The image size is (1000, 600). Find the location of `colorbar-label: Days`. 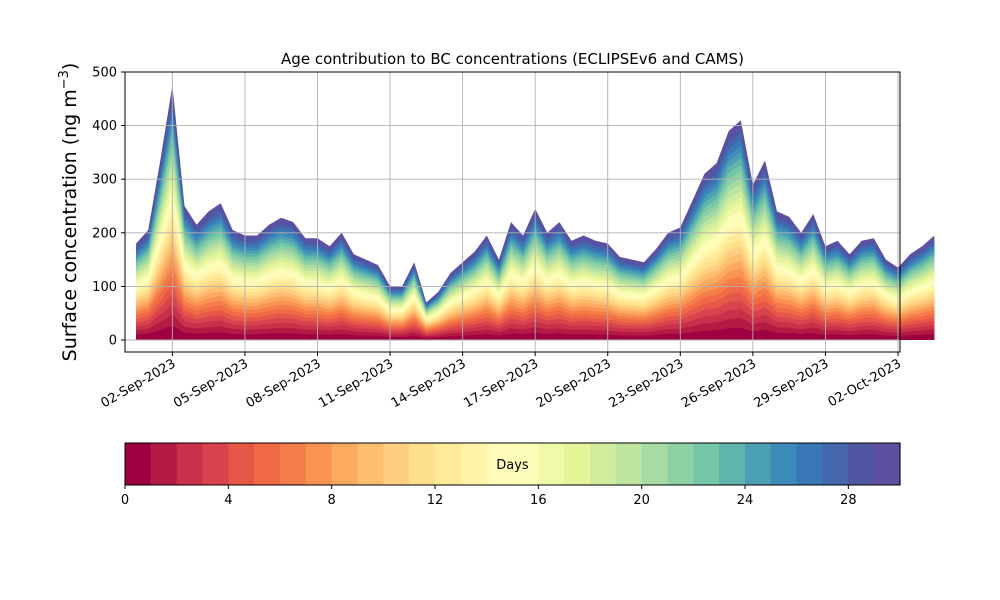

colorbar-label: Days is located at coordinates (512, 465).